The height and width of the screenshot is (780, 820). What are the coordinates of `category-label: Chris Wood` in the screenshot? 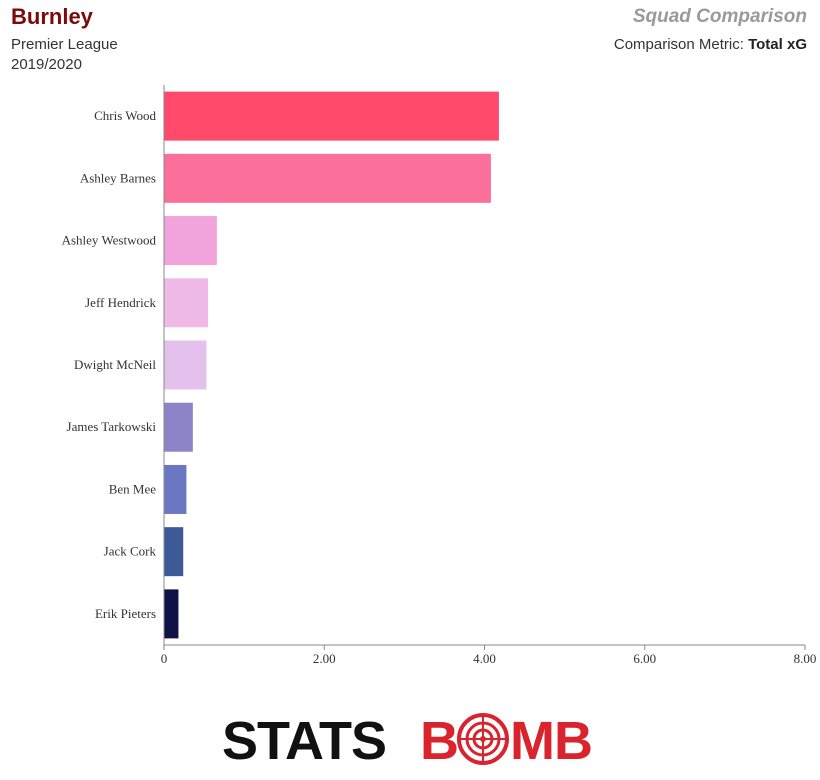 It's located at (125, 115).